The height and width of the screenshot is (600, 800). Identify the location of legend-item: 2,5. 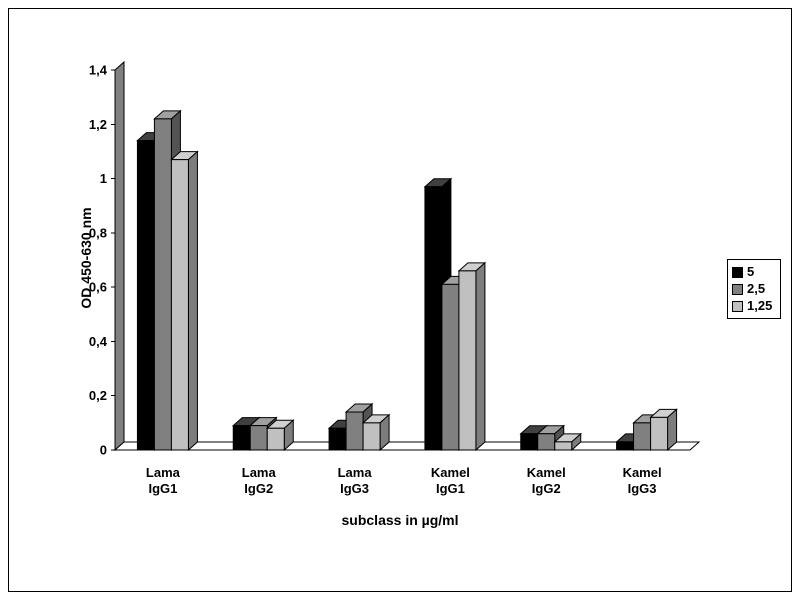
(752, 289).